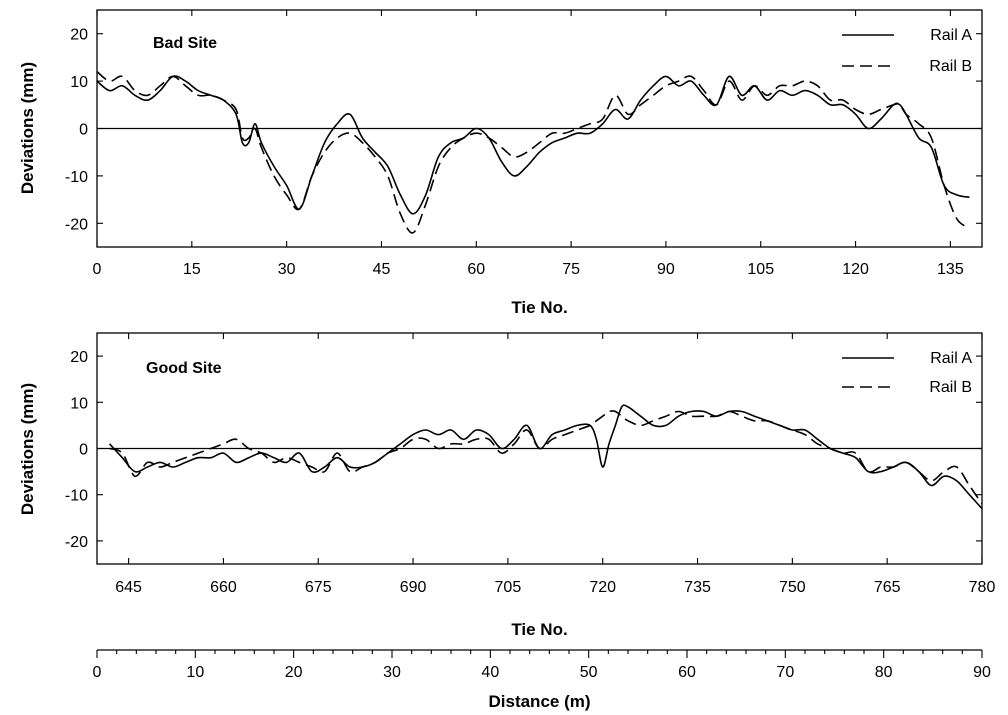 Image resolution: width=1008 pixels, height=715 pixels. Describe the element at coordinates (542, 680) in the screenshot. I see `distance-axis: 0 10 20 30 40 50 60 70 80 90 Distance (m)` at that location.